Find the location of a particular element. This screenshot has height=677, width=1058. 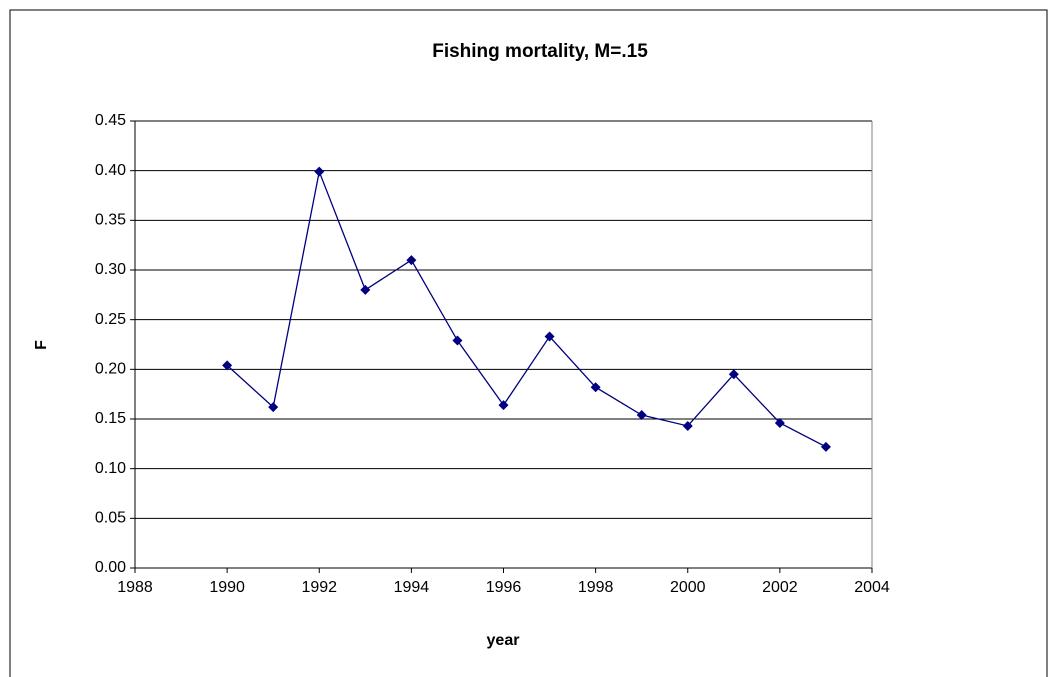

y-tick-label: 0.40 is located at coordinates (110, 170).